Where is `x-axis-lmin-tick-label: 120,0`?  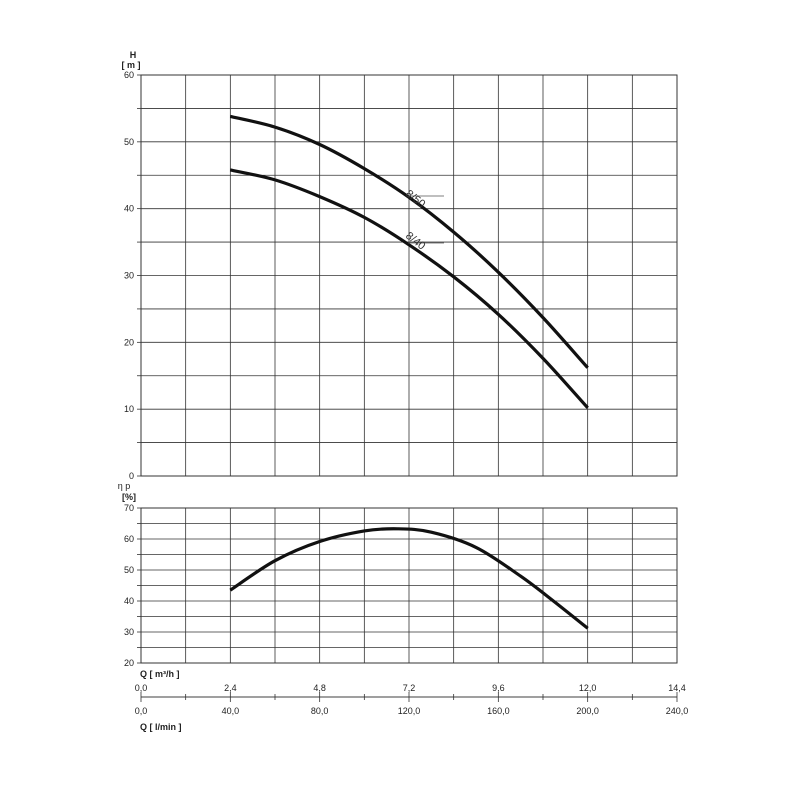 x-axis-lmin-tick-label: 120,0 is located at coordinates (409, 711).